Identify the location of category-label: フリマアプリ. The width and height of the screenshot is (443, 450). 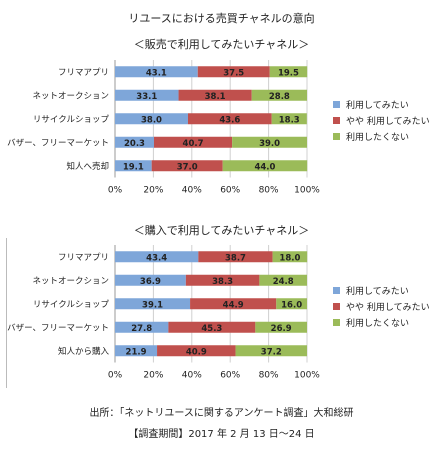
(83, 258).